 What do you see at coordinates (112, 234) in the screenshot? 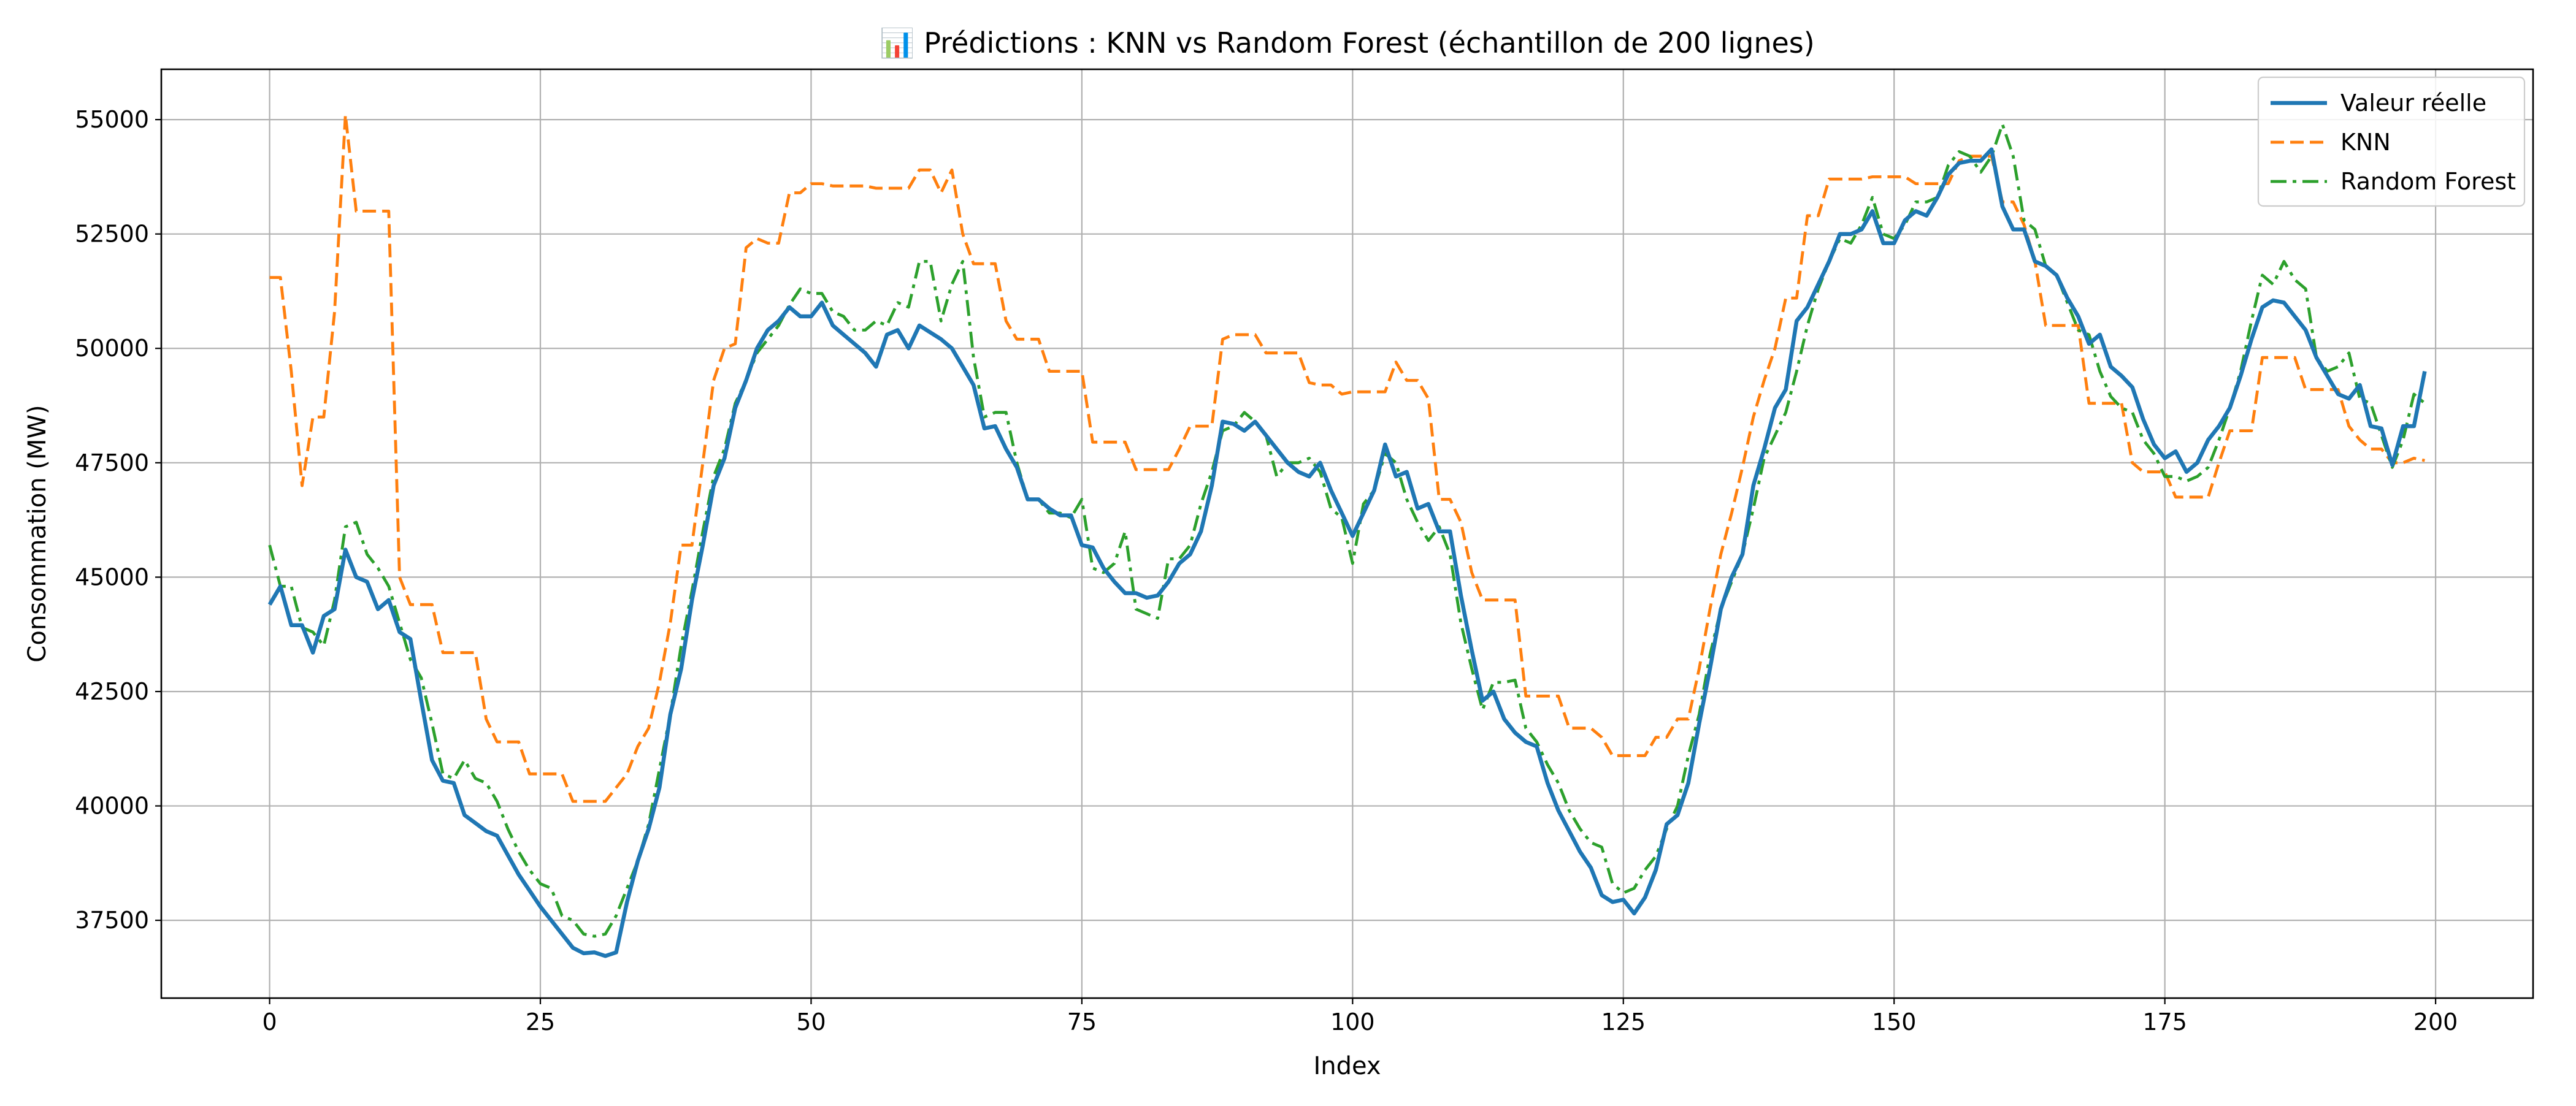
I see `y-tick-label: 52500` at bounding box center [112, 234].